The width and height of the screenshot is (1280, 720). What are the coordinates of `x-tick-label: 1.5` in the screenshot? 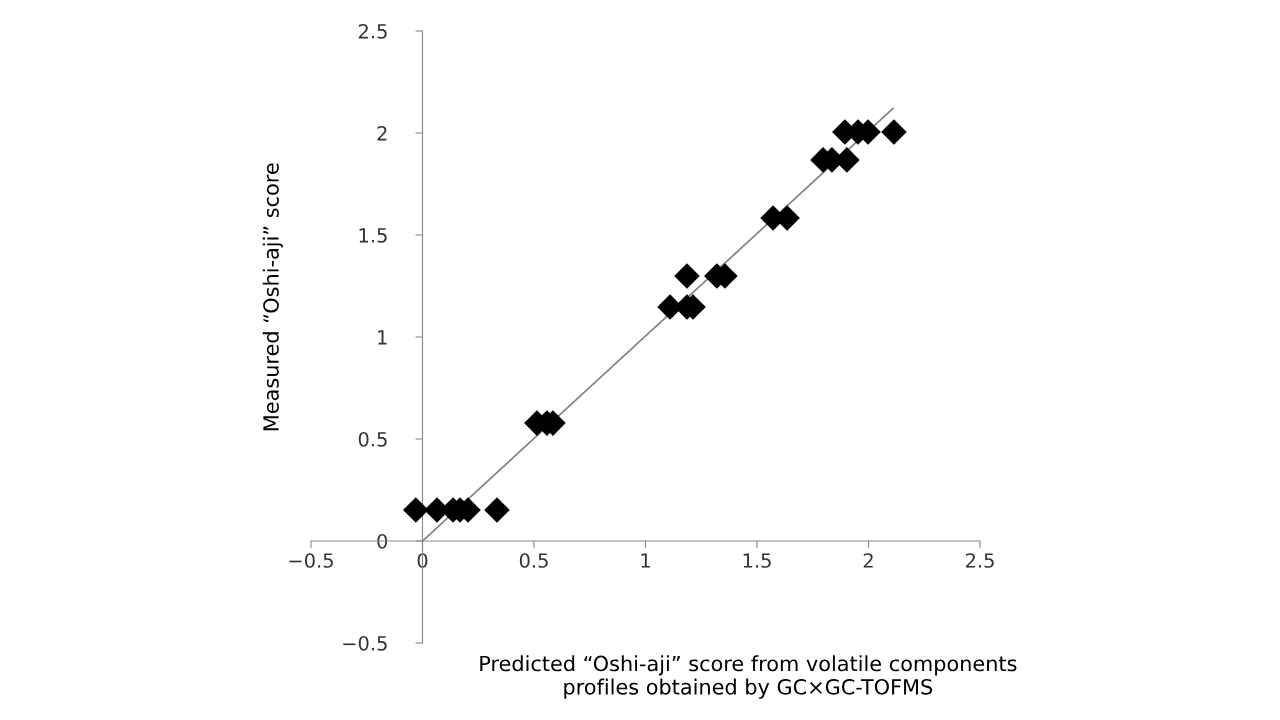 It's located at (757, 560).